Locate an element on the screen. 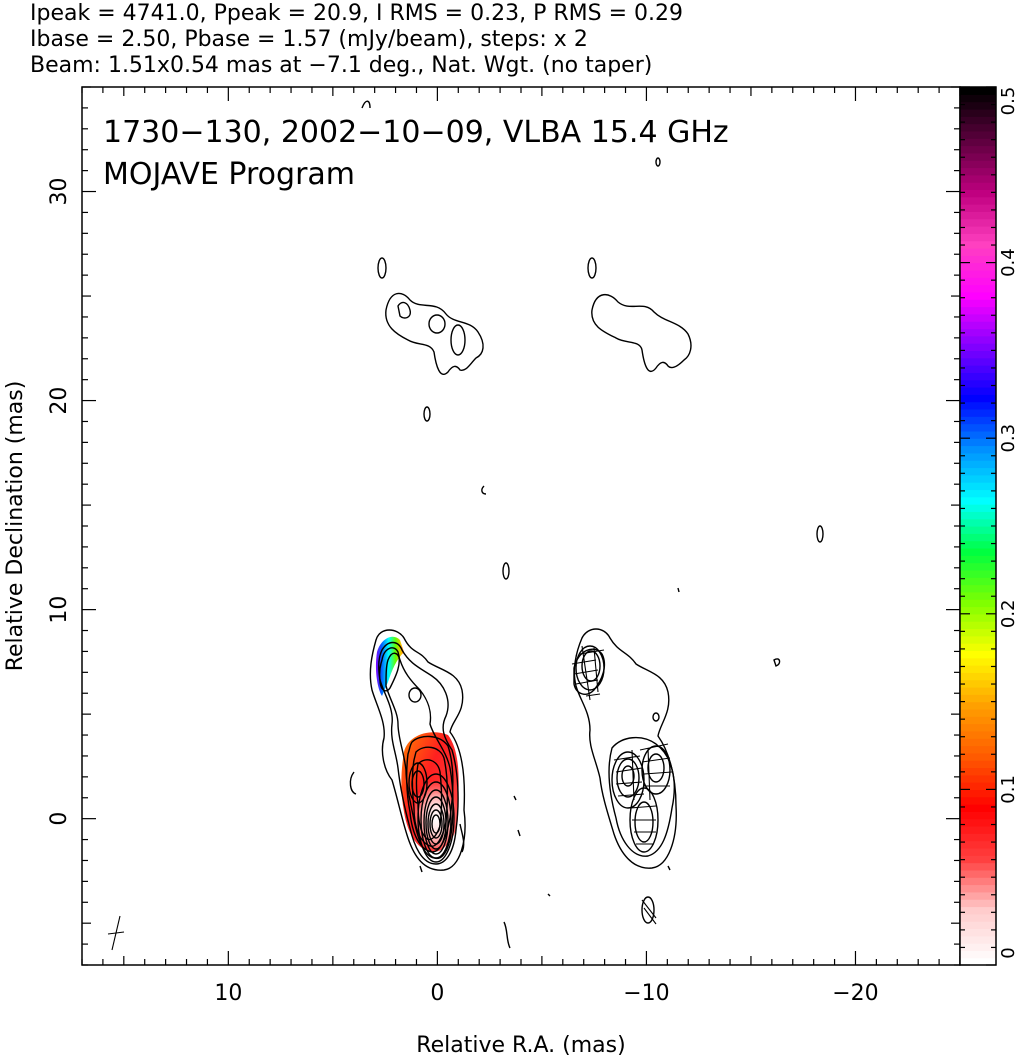  x-tick-label: 10 is located at coordinates (228, 993).